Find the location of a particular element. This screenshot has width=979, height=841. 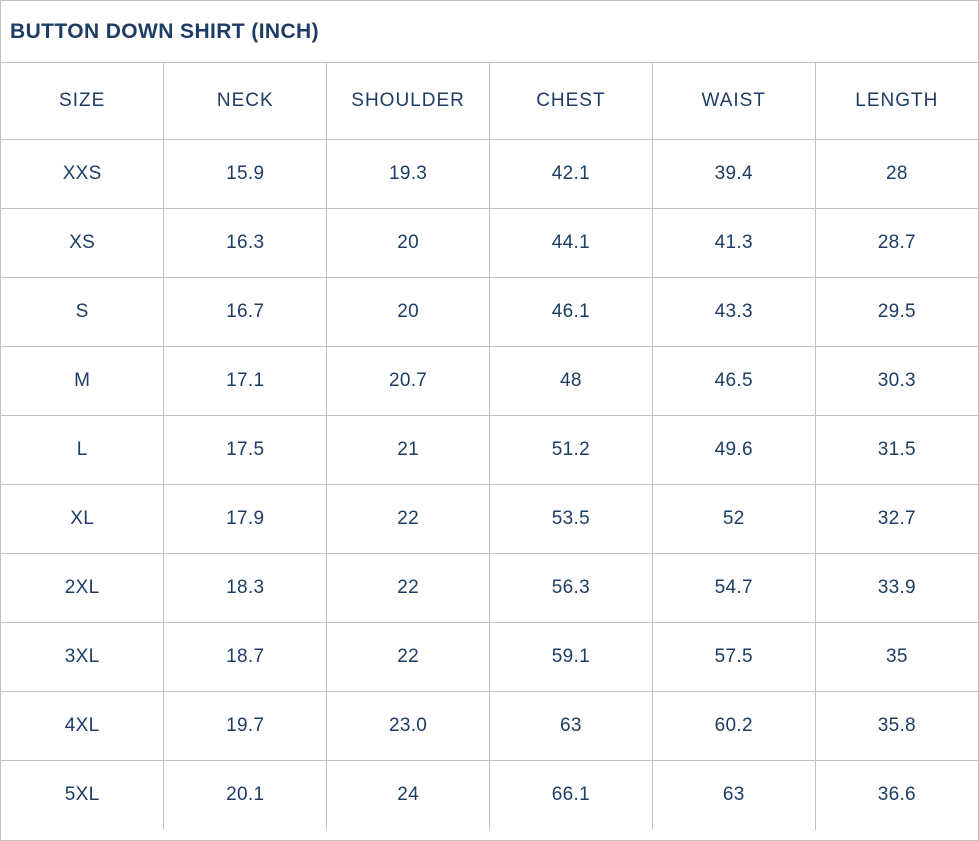

column-header-waist: WAIST is located at coordinates (733, 101).